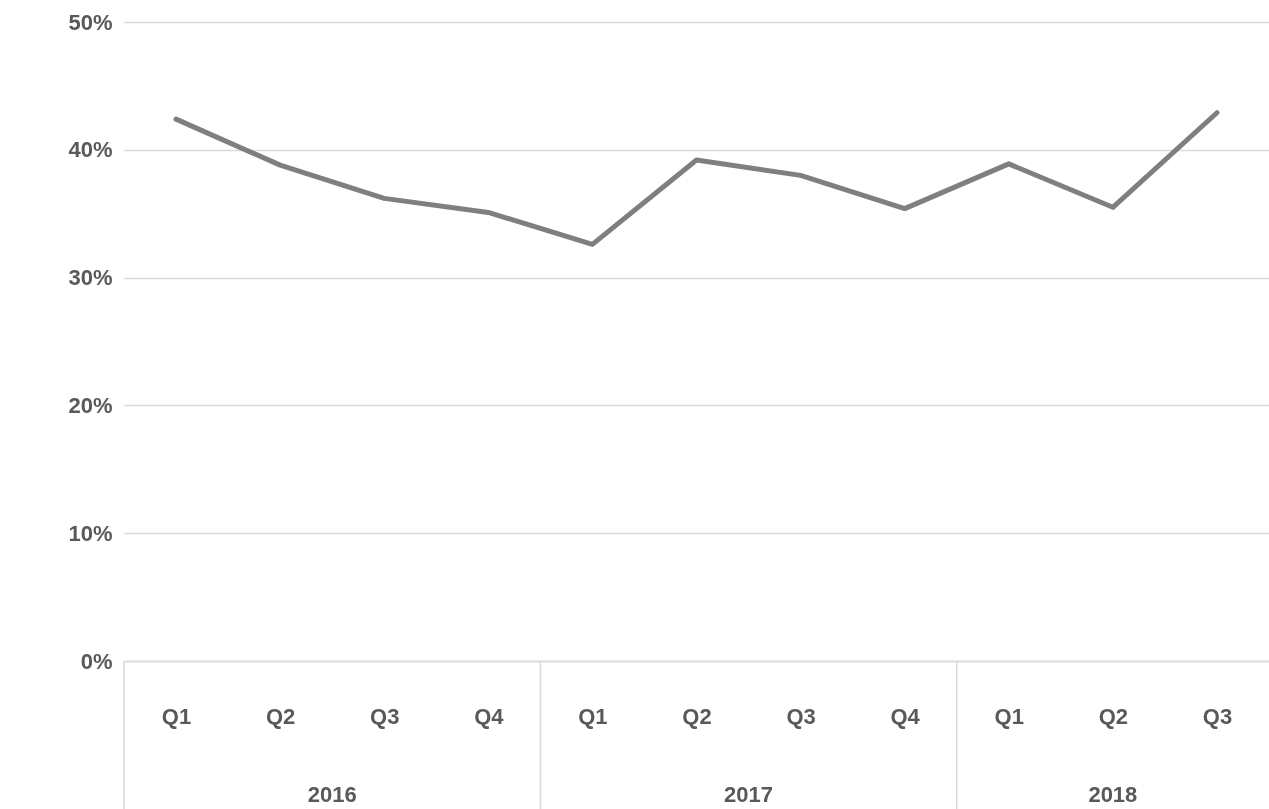  What do you see at coordinates (90, 278) in the screenshot?
I see `y-tick-label: 30%` at bounding box center [90, 278].